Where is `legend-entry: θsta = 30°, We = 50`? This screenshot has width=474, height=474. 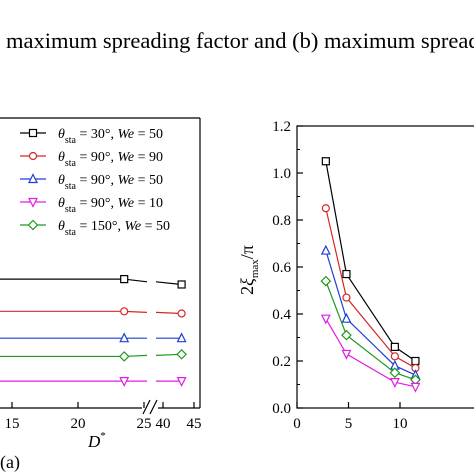
legend-entry: θsta = 30°, We = 50 is located at coordinates (91, 136).